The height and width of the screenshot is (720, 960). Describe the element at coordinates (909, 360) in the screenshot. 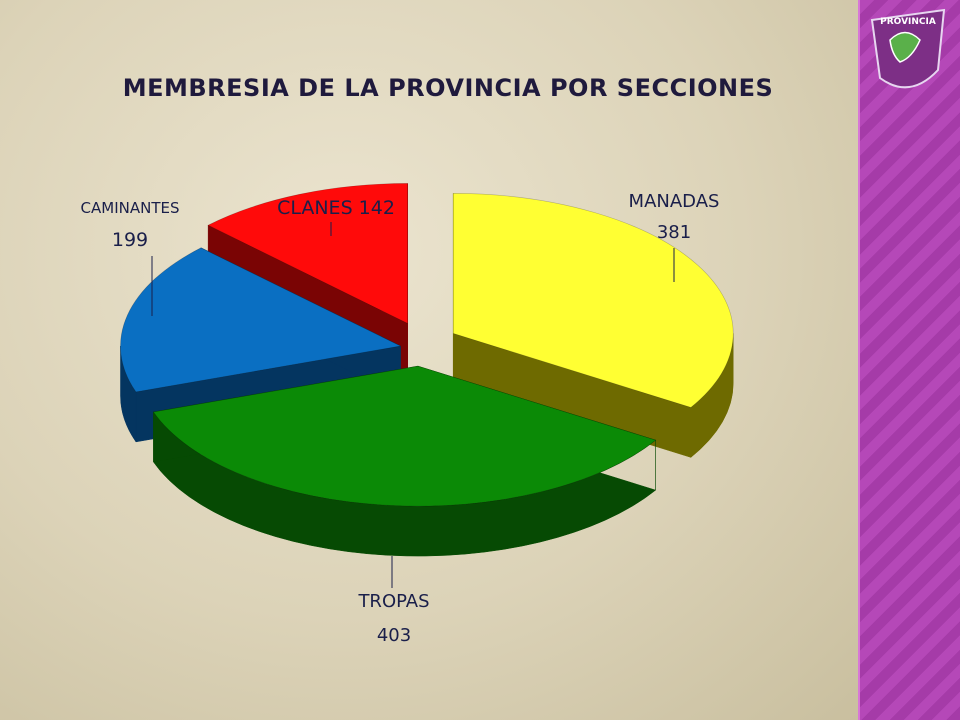

I see `sidebar-stripe: PROVINCIA` at that location.